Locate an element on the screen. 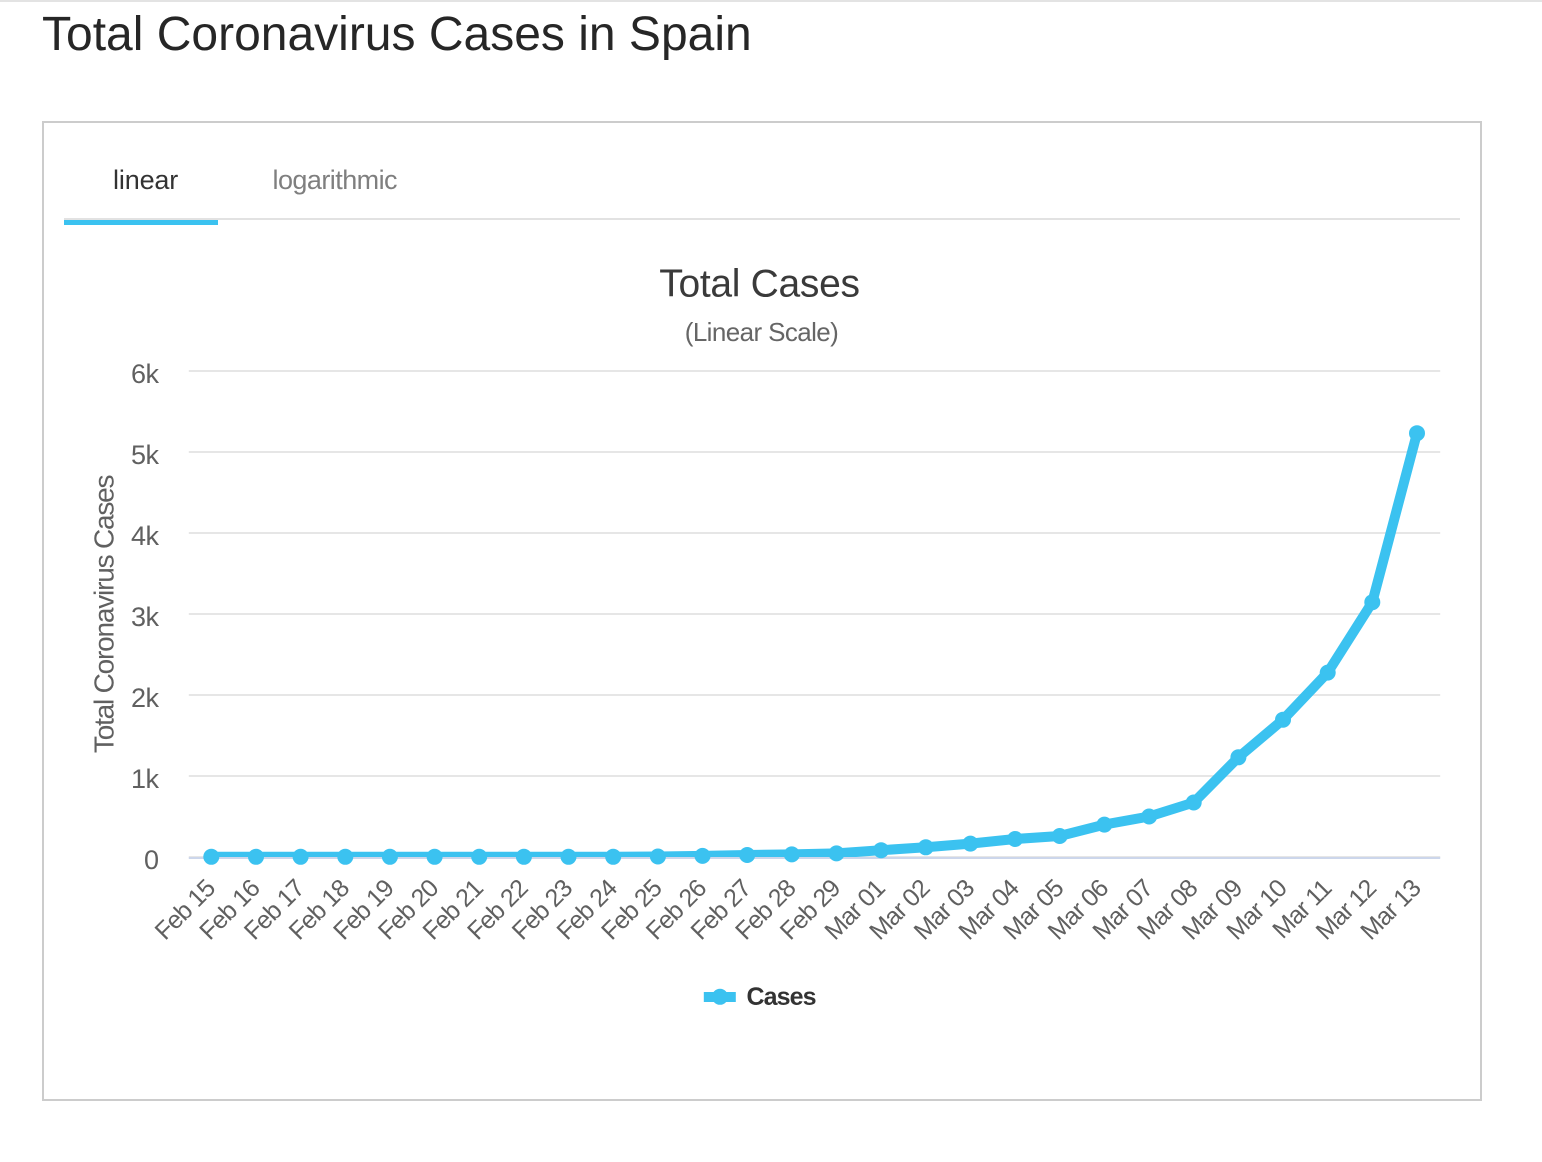 This screenshot has width=1542, height=1162. svg-text: 2k is located at coordinates (145, 698).